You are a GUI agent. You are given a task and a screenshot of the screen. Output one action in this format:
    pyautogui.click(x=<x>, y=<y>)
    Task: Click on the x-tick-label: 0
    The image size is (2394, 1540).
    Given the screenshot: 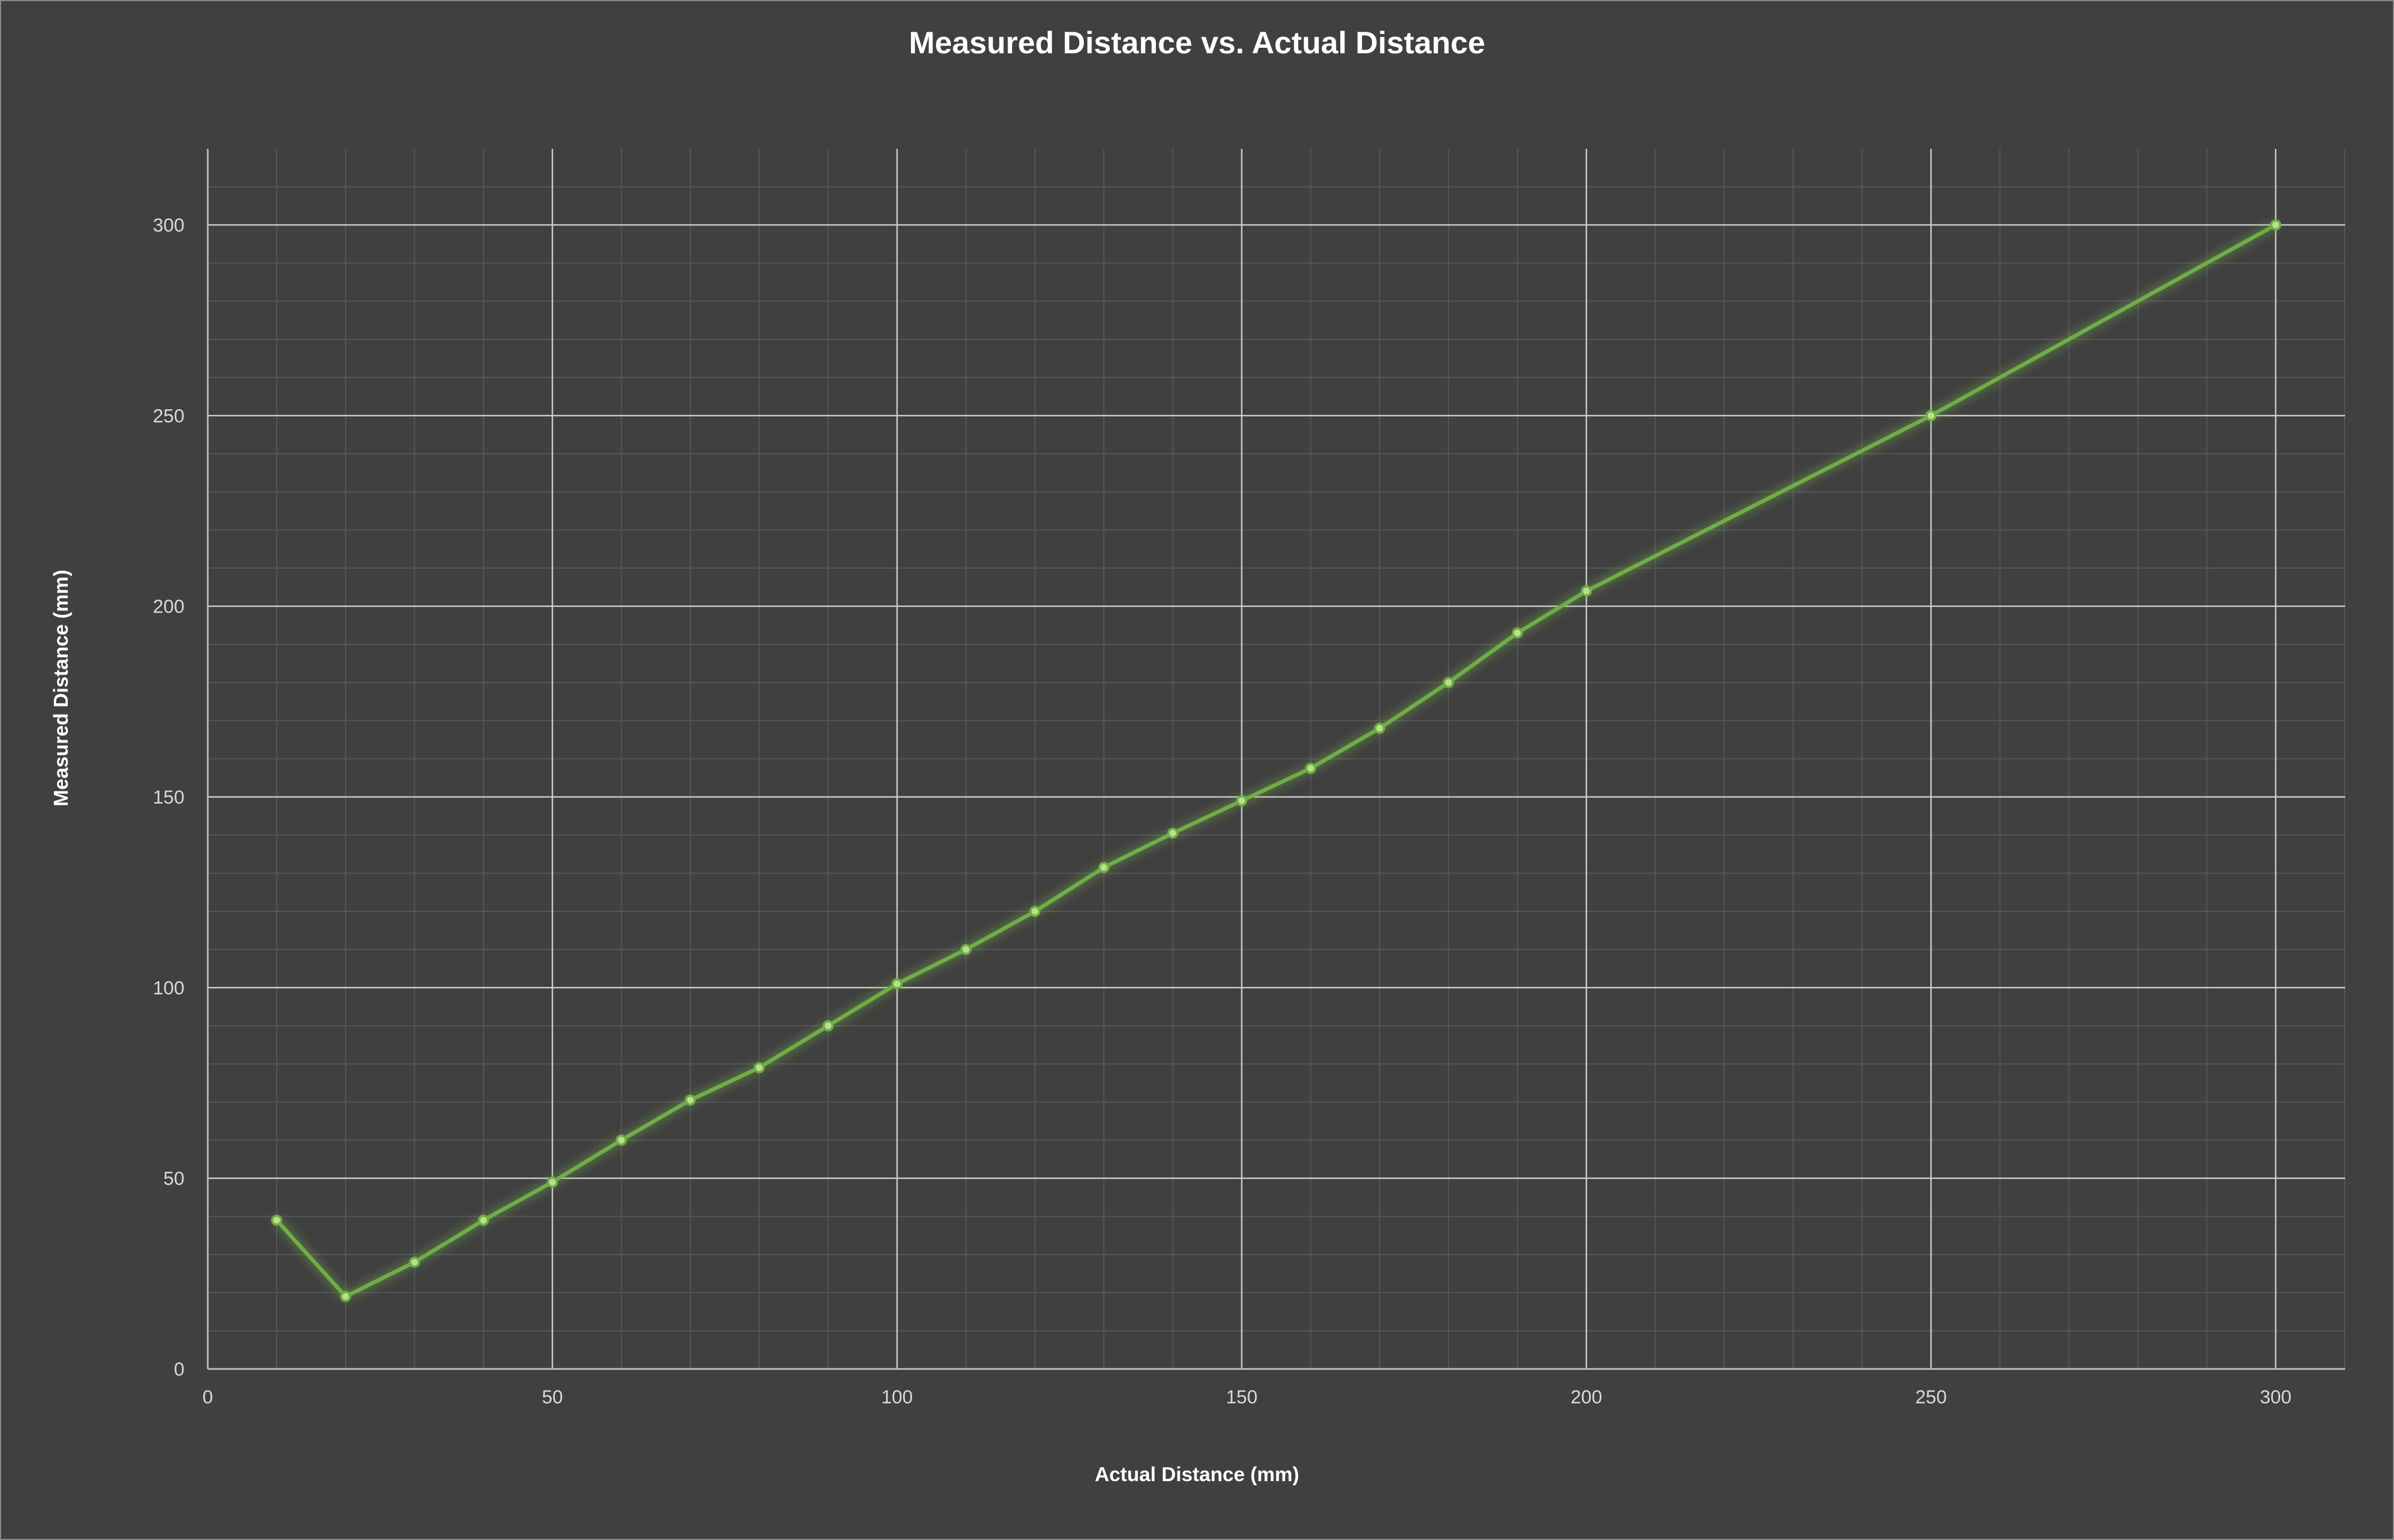 What is the action you would take?
    pyautogui.click(x=208, y=1397)
    